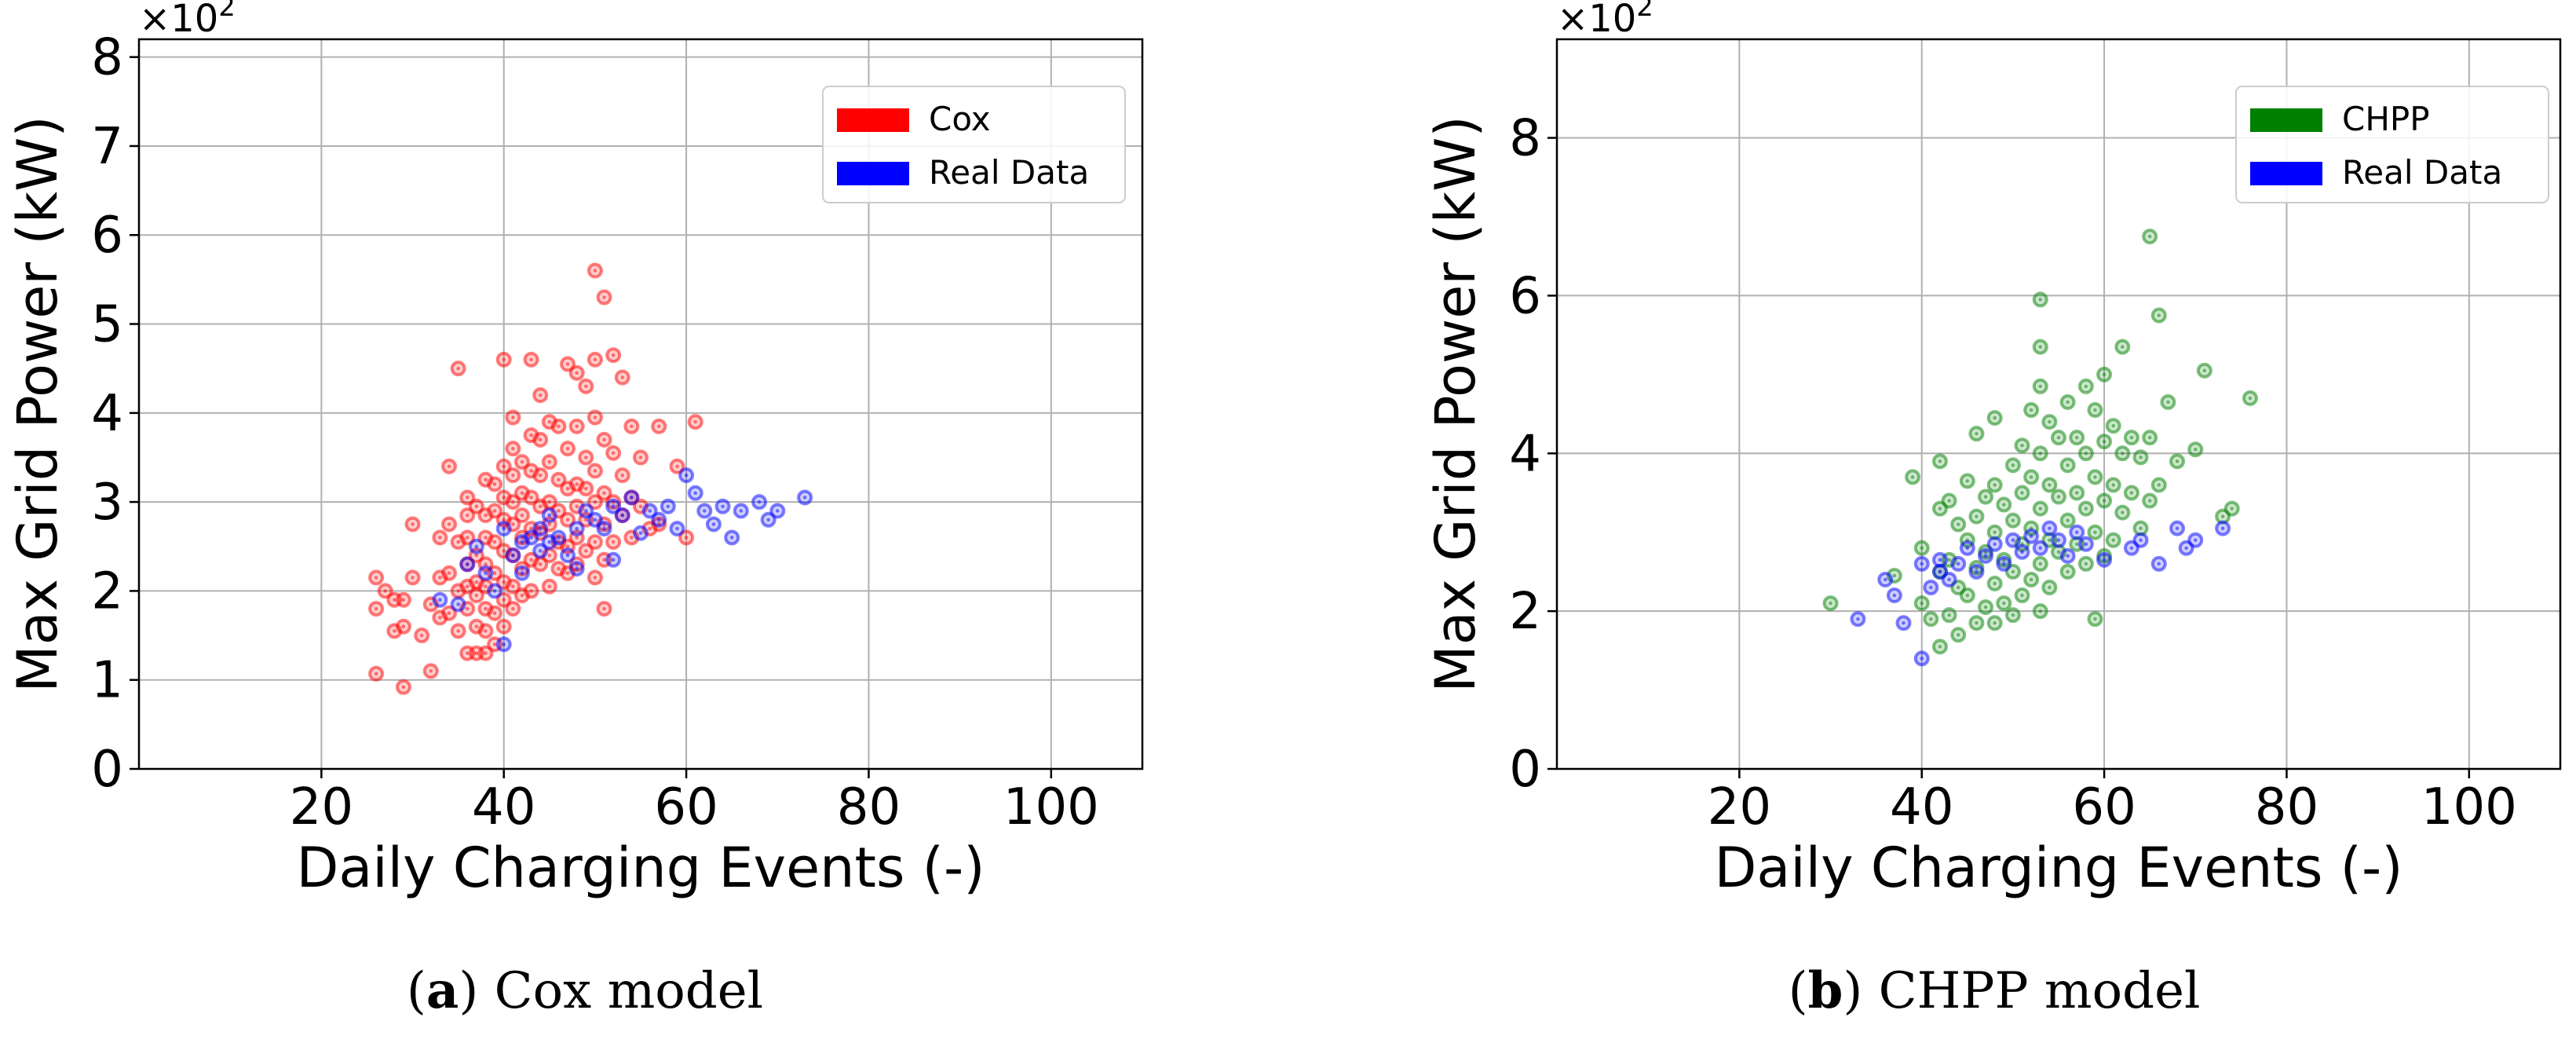 The image size is (2576, 1043). What do you see at coordinates (1739, 807) in the screenshot?
I see `x-tick-label: 20` at bounding box center [1739, 807].